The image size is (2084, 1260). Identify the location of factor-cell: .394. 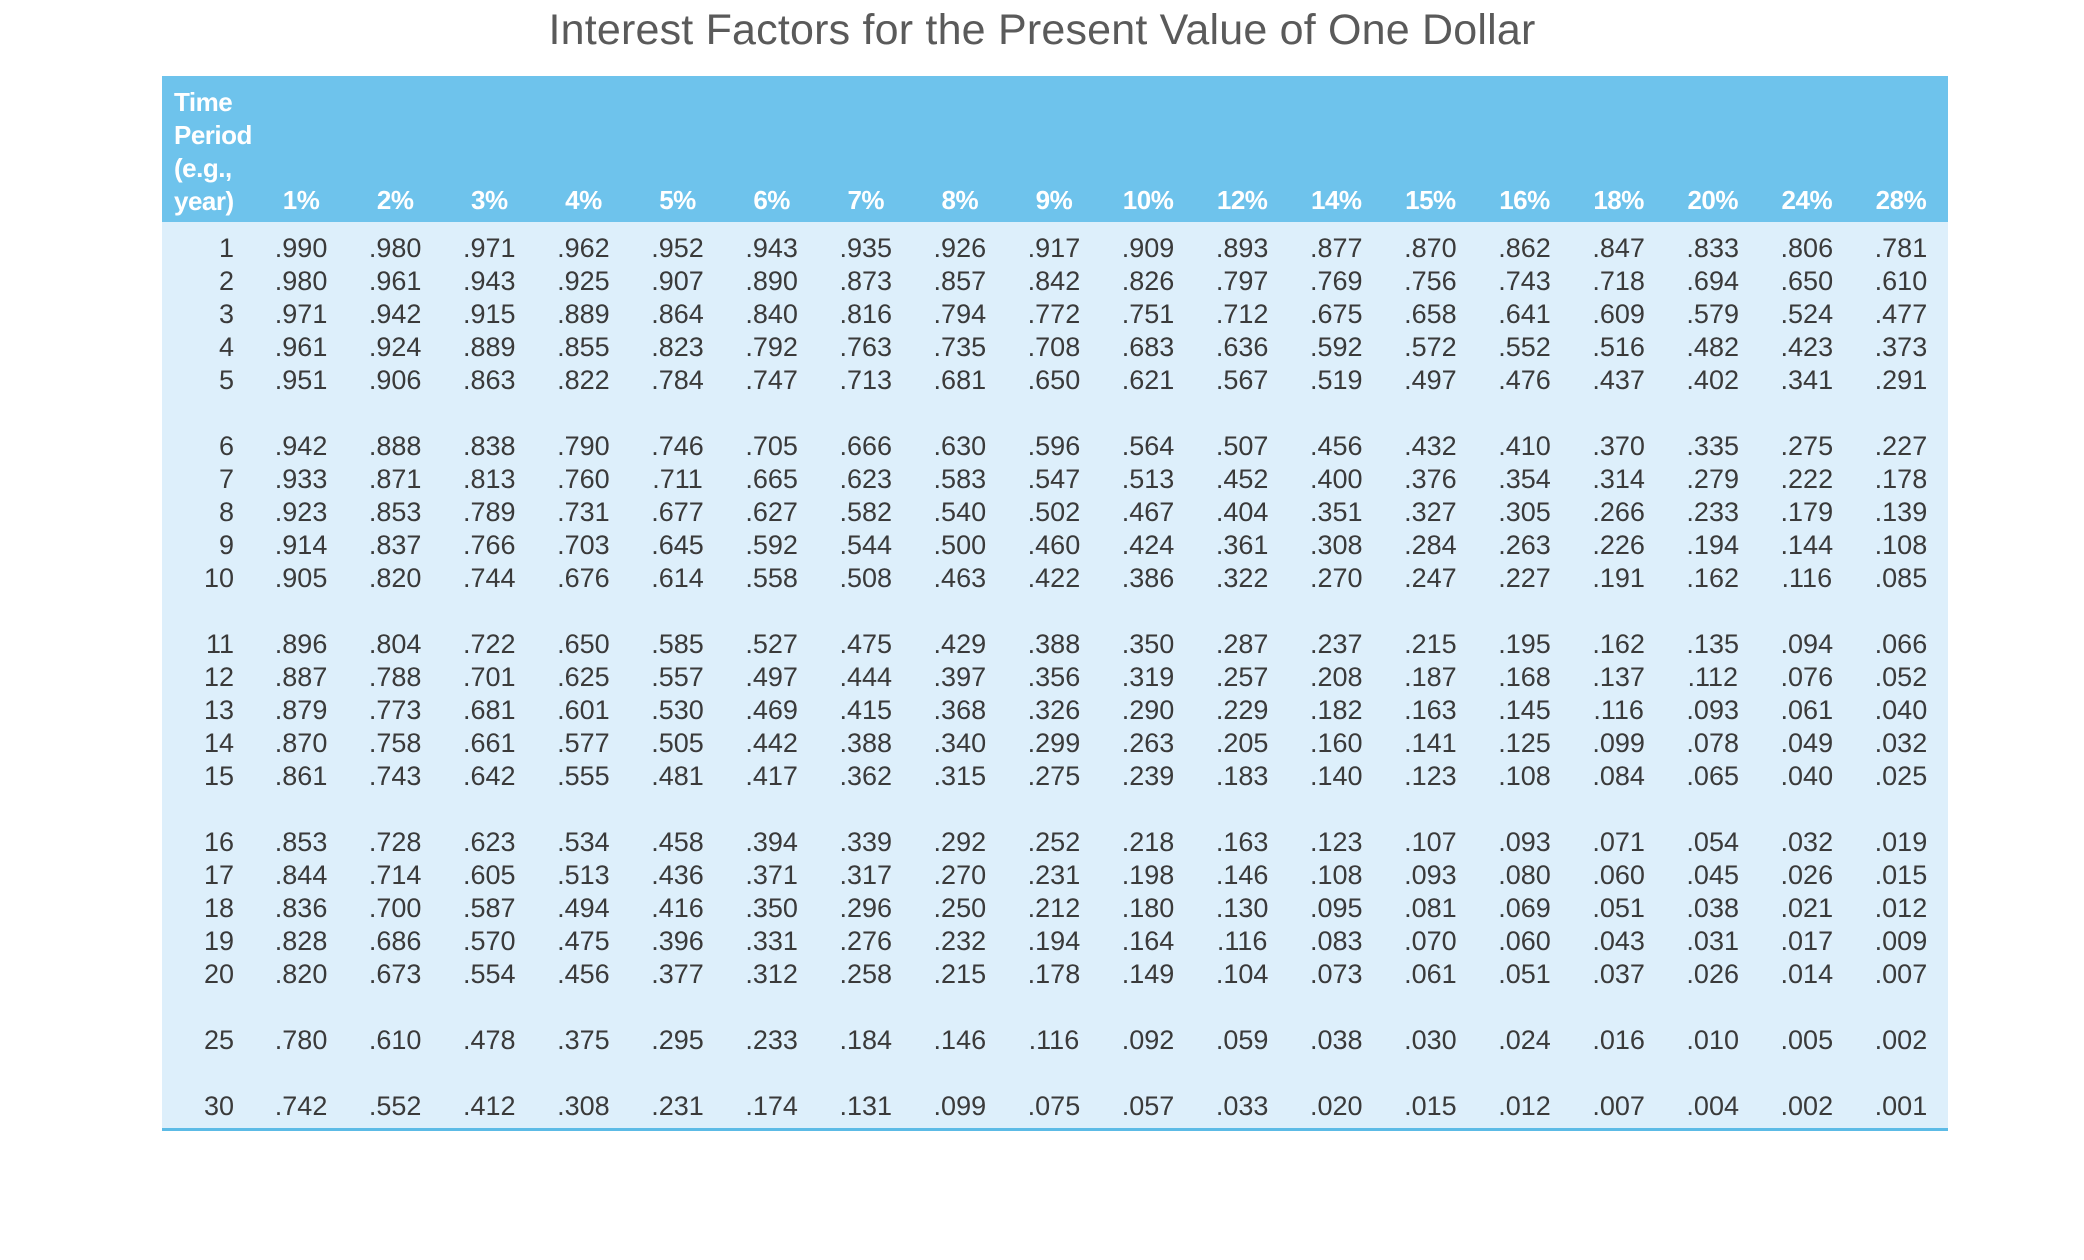
(771, 842).